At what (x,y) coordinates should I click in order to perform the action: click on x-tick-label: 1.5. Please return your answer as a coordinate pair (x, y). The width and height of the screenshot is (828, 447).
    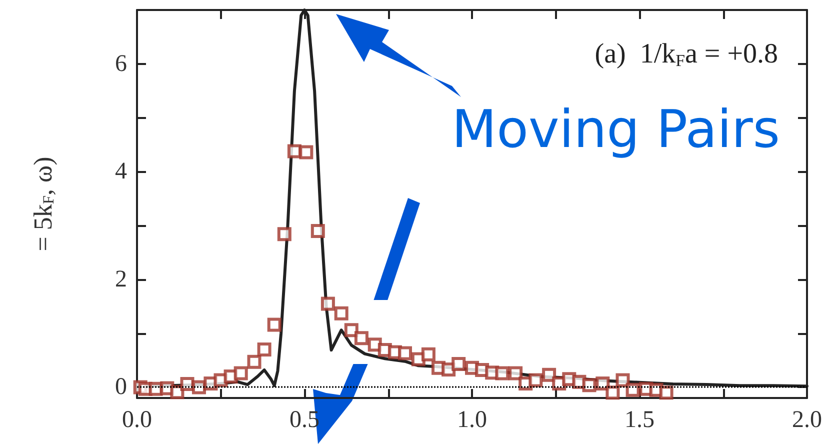
    Looking at the image, I should click on (639, 420).